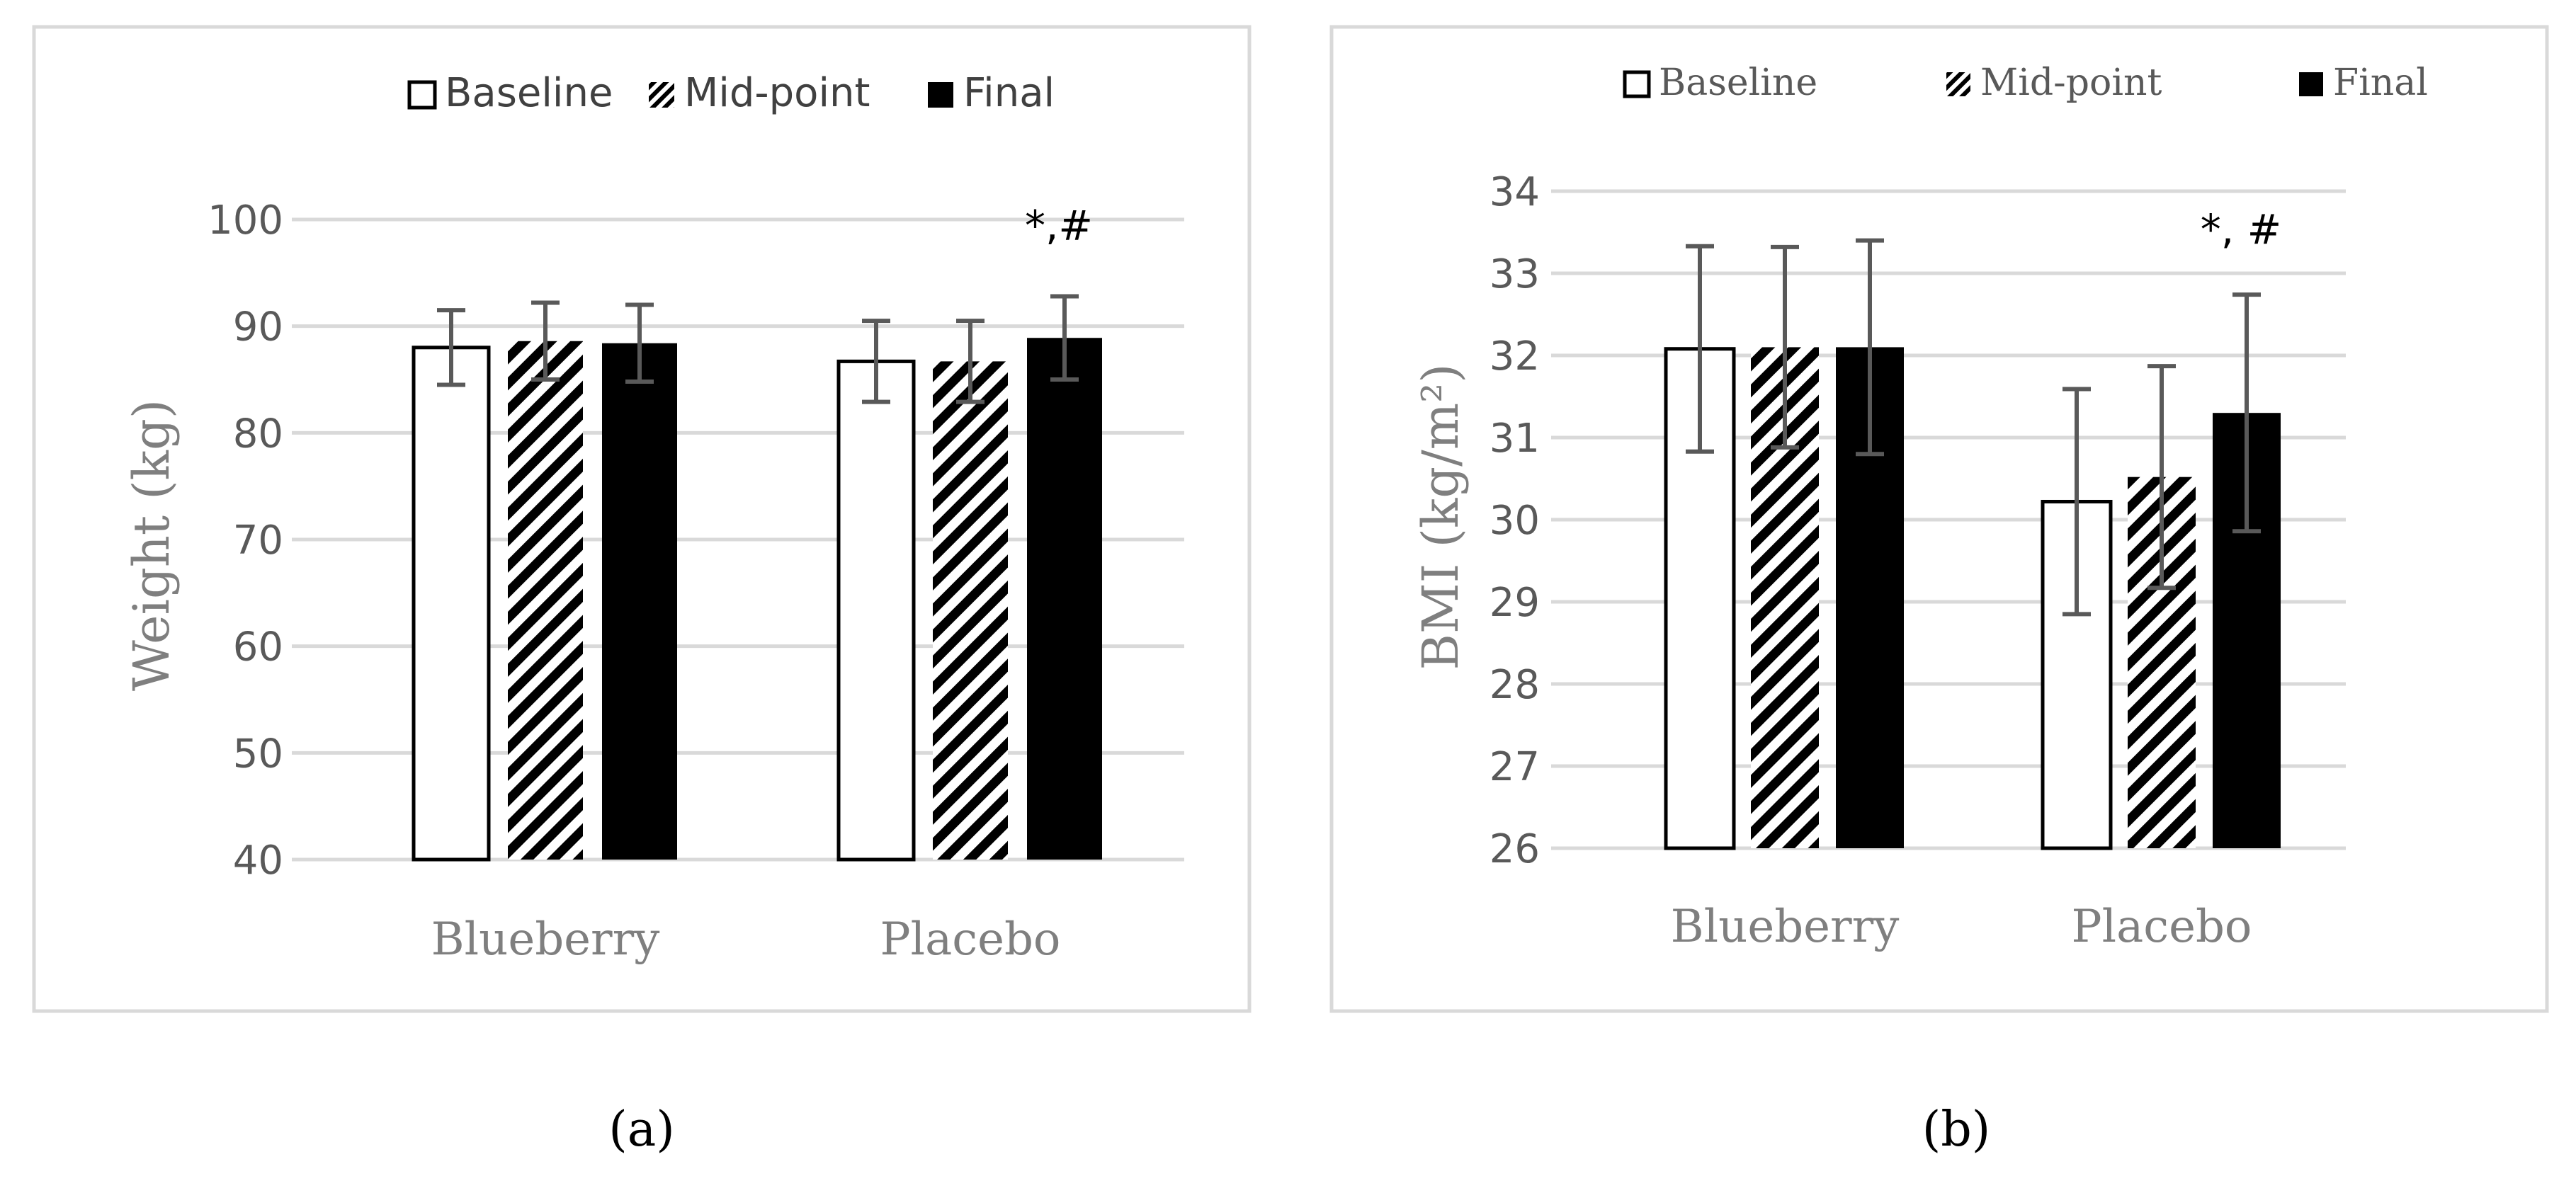 The height and width of the screenshot is (1181, 2576). I want to click on y-tick-label: 30, so click(1515, 521).